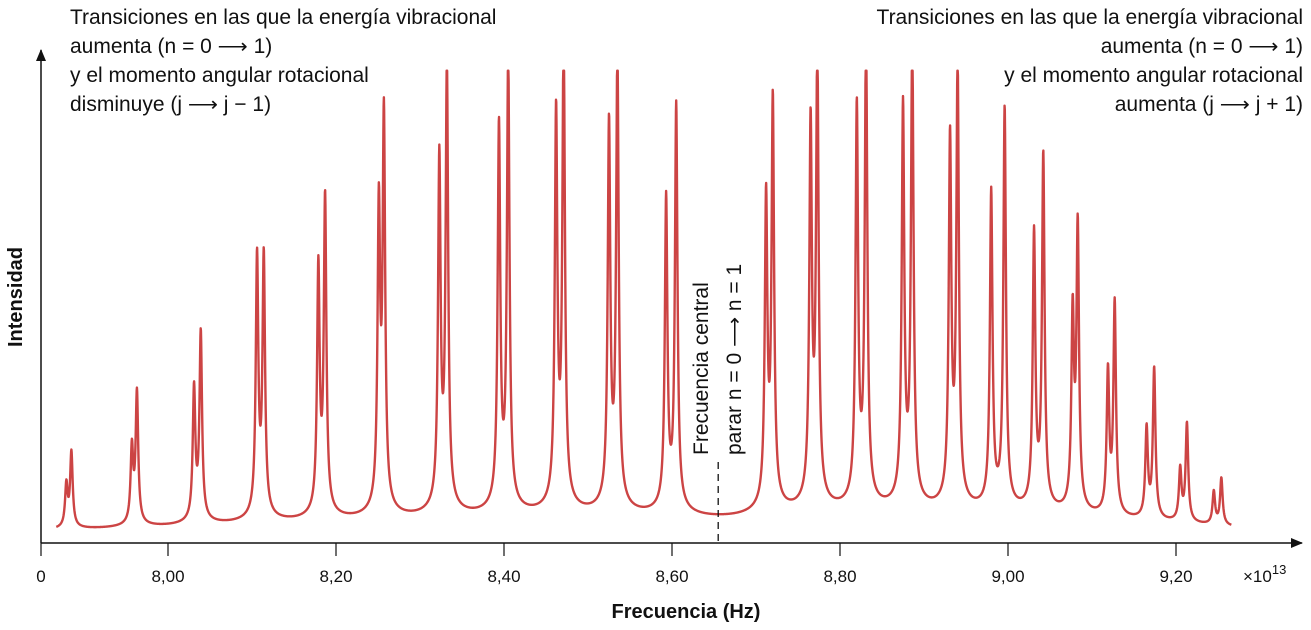 This screenshot has height=630, width=1311. Describe the element at coordinates (1175, 576) in the screenshot. I see `x-tick-label: 9,20` at that location.